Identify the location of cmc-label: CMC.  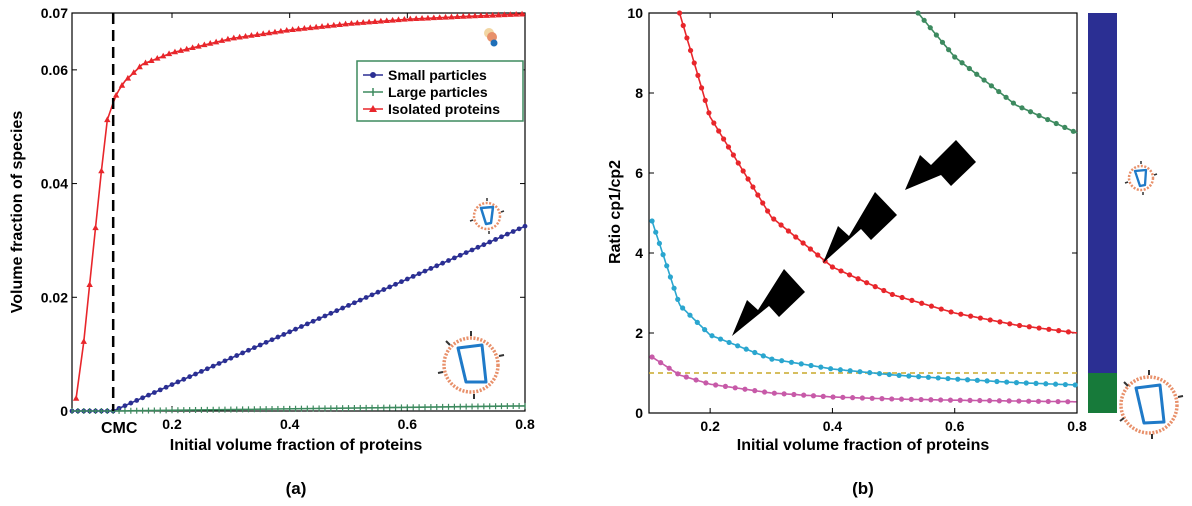
(119, 428).